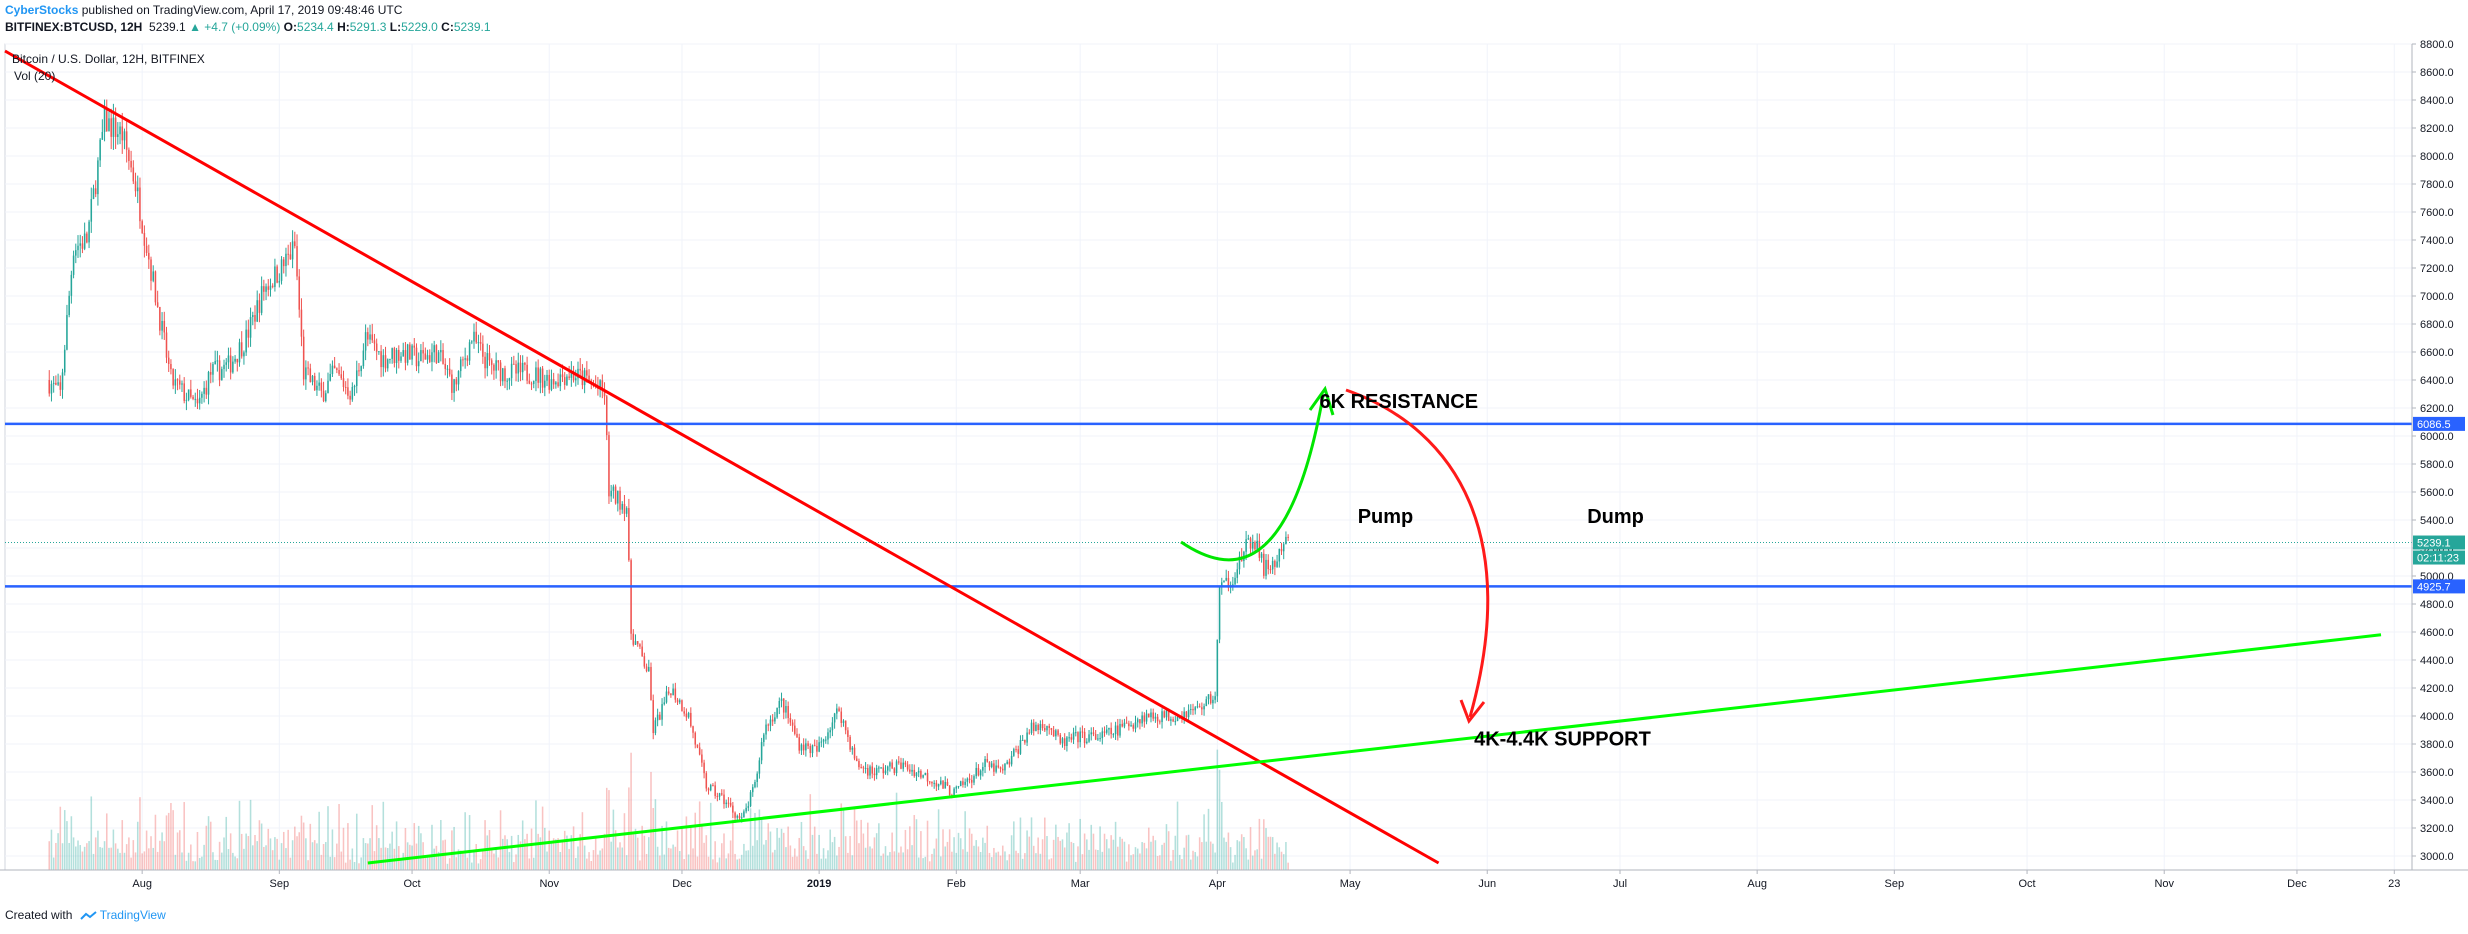 The width and height of the screenshot is (2468, 934). What do you see at coordinates (2437, 157) in the screenshot?
I see `y-tick-label: 8000.0` at bounding box center [2437, 157].